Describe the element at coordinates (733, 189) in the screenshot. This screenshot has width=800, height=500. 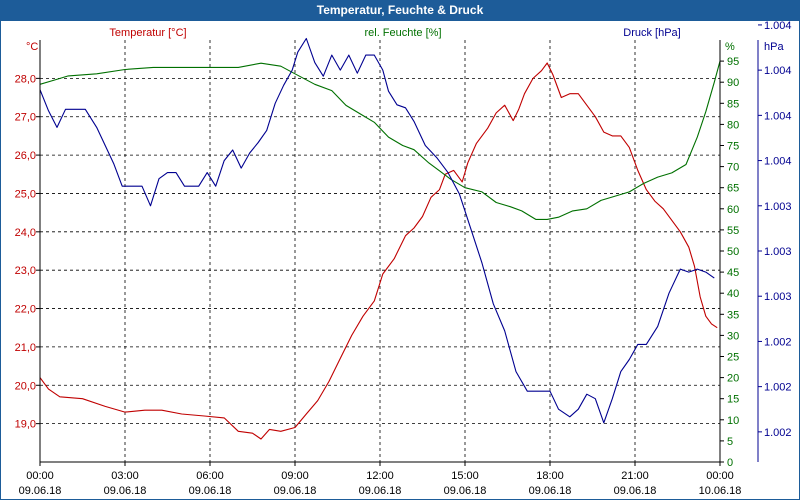
I see `tick-label-hum: 65` at that location.